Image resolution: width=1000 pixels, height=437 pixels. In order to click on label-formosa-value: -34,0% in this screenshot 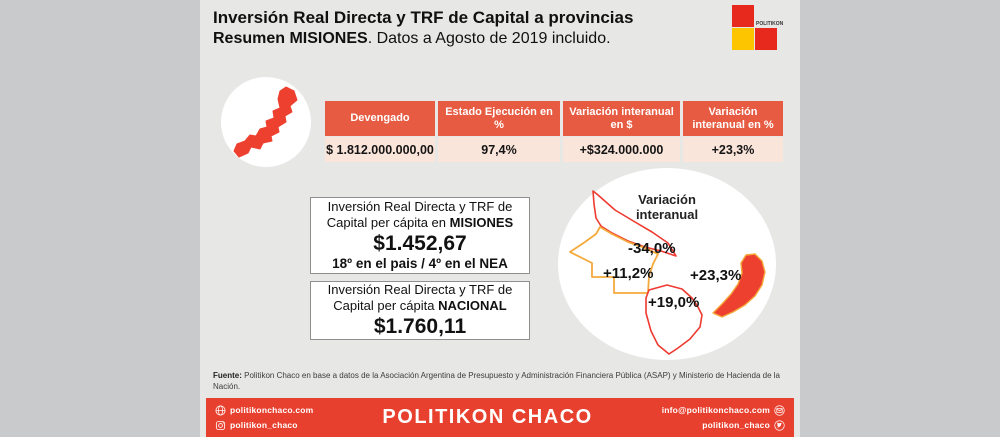, I will do `click(652, 248)`.